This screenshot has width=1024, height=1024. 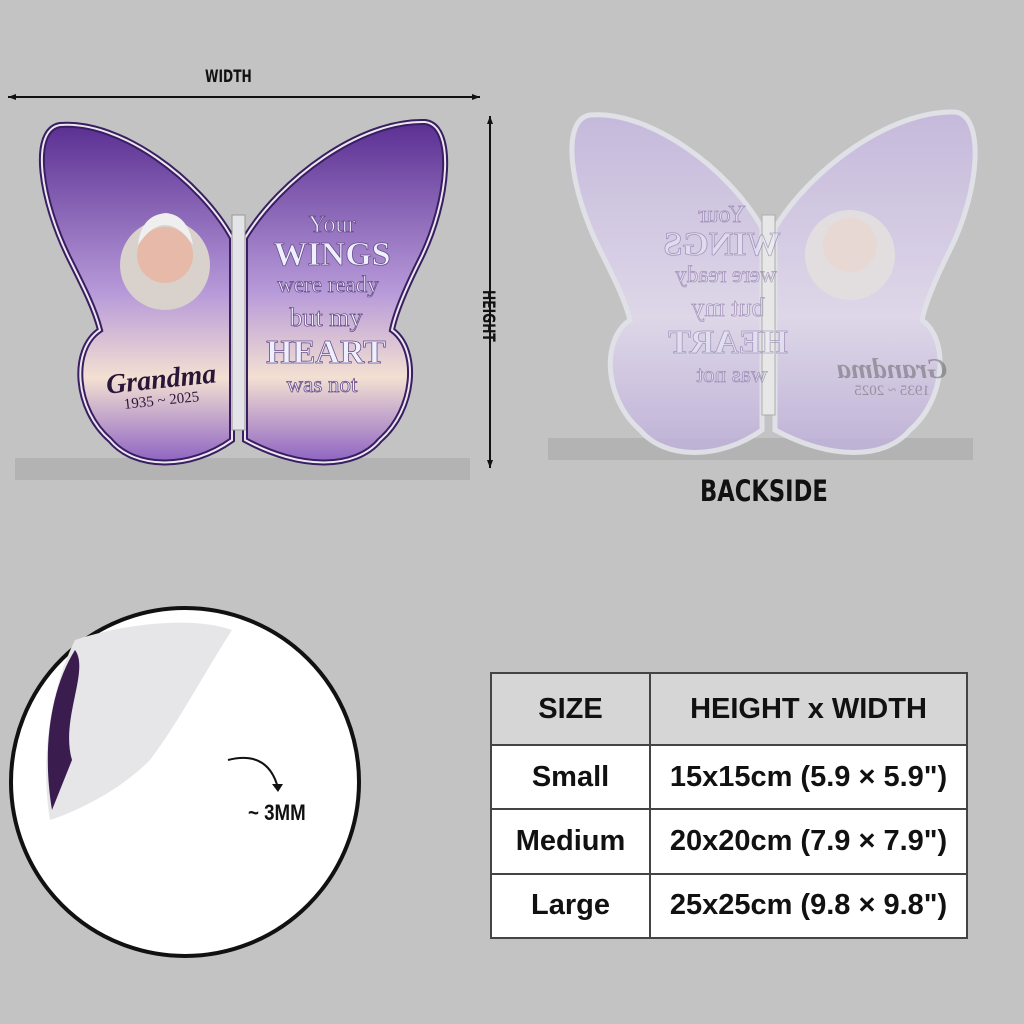 I want to click on memorial-years: 1935 ~ 2025, so click(x=161, y=401).